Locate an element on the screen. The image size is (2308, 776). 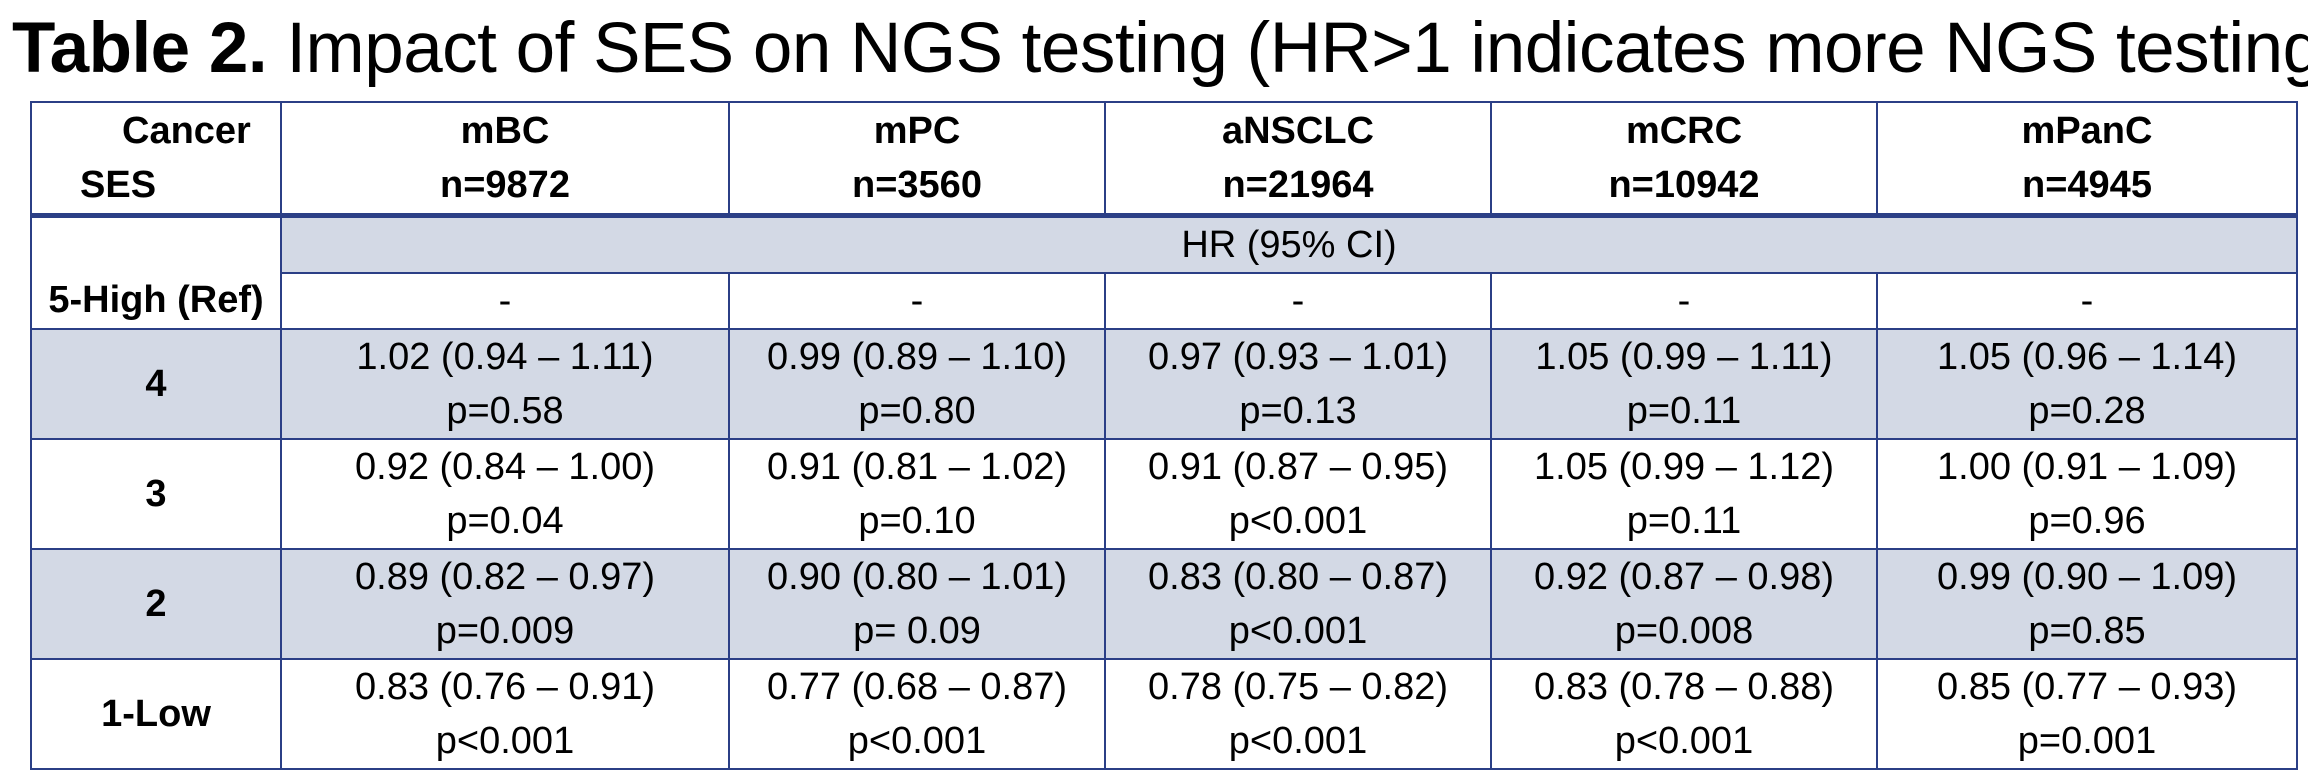
column-n: n=21964 is located at coordinates (1298, 185).